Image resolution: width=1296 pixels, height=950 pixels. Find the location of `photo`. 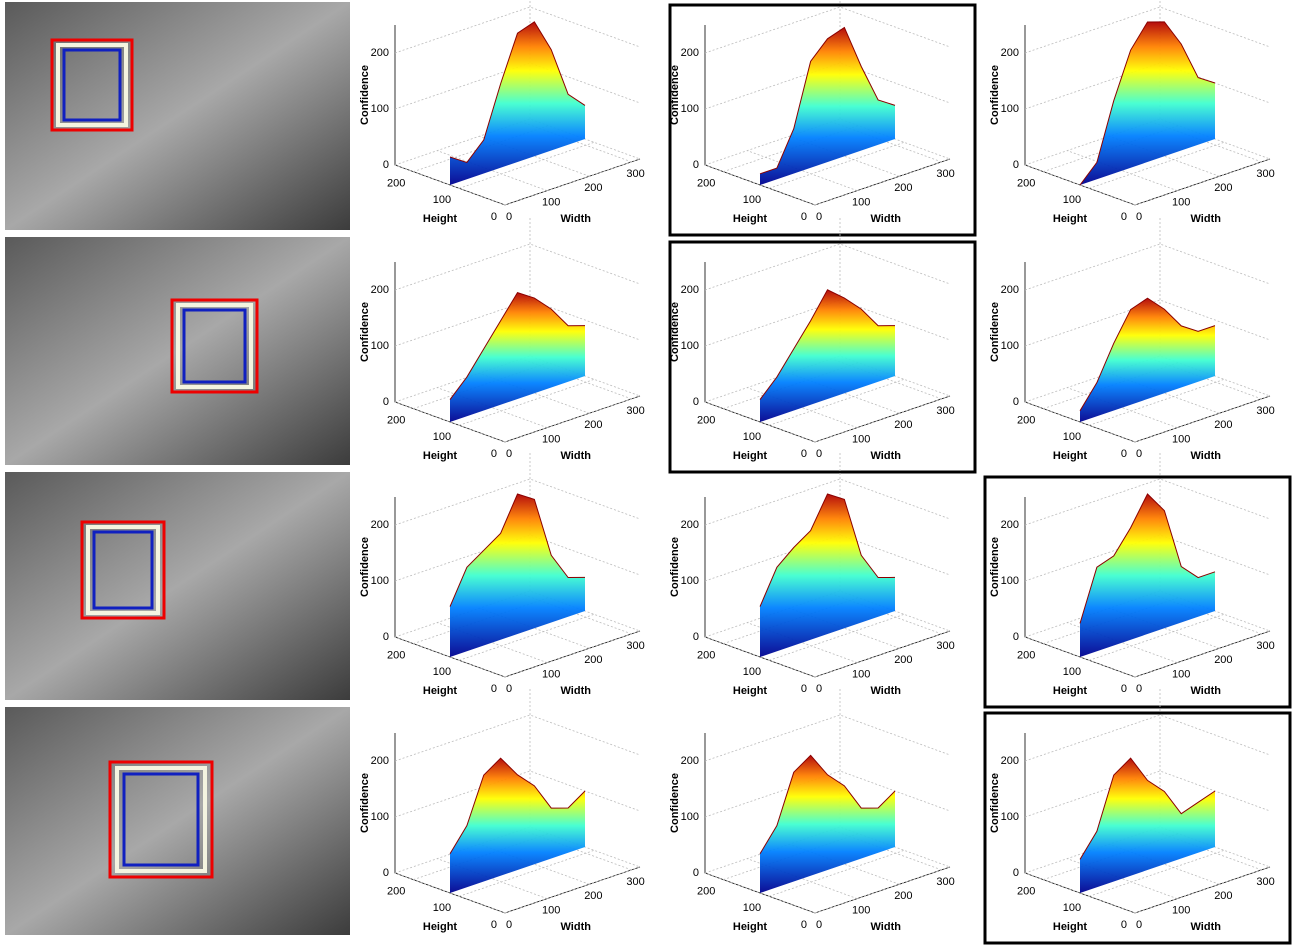

photo is located at coordinates (177, 821).